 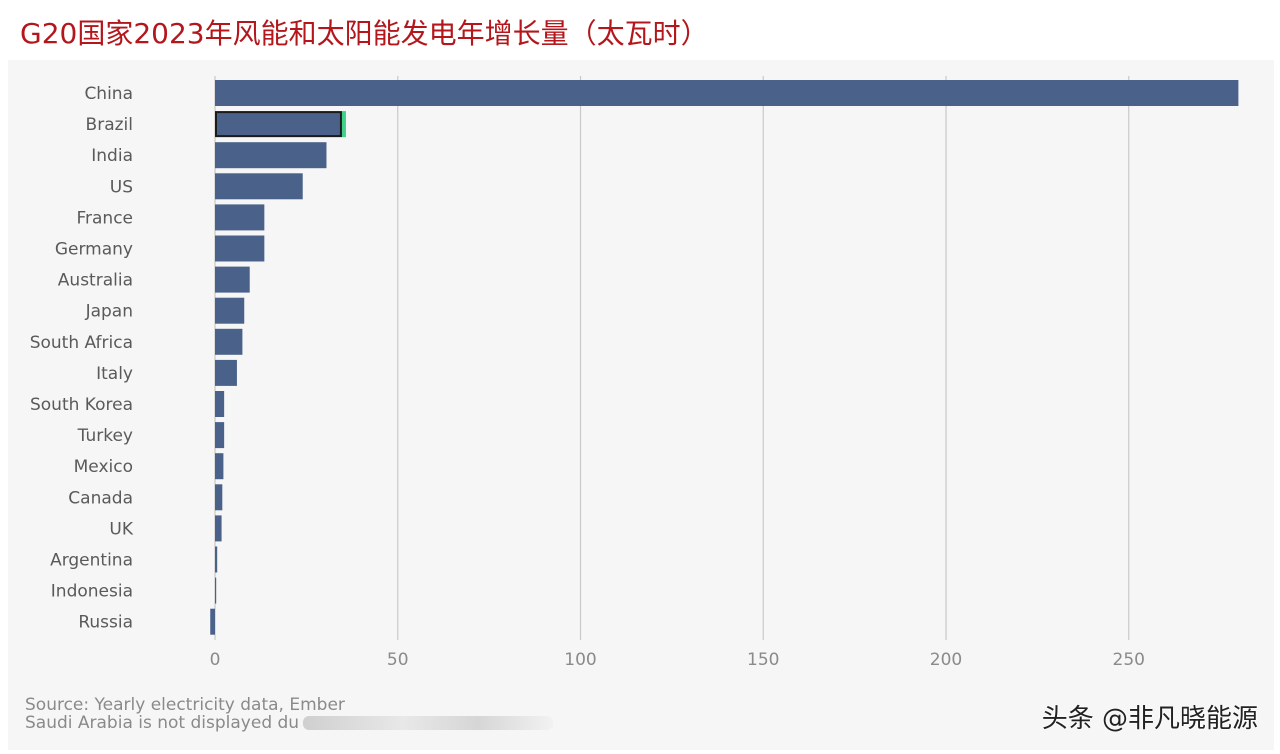 What do you see at coordinates (108, 94) in the screenshot?
I see `category-label-china: China` at bounding box center [108, 94].